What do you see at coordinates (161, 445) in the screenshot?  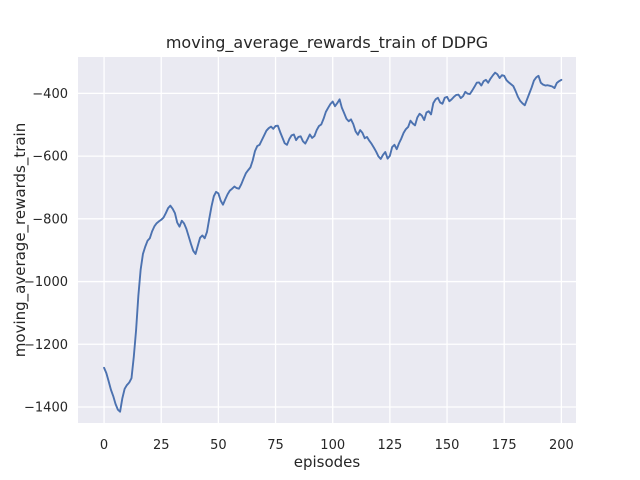 I see `x-tick-label: 25` at bounding box center [161, 445].